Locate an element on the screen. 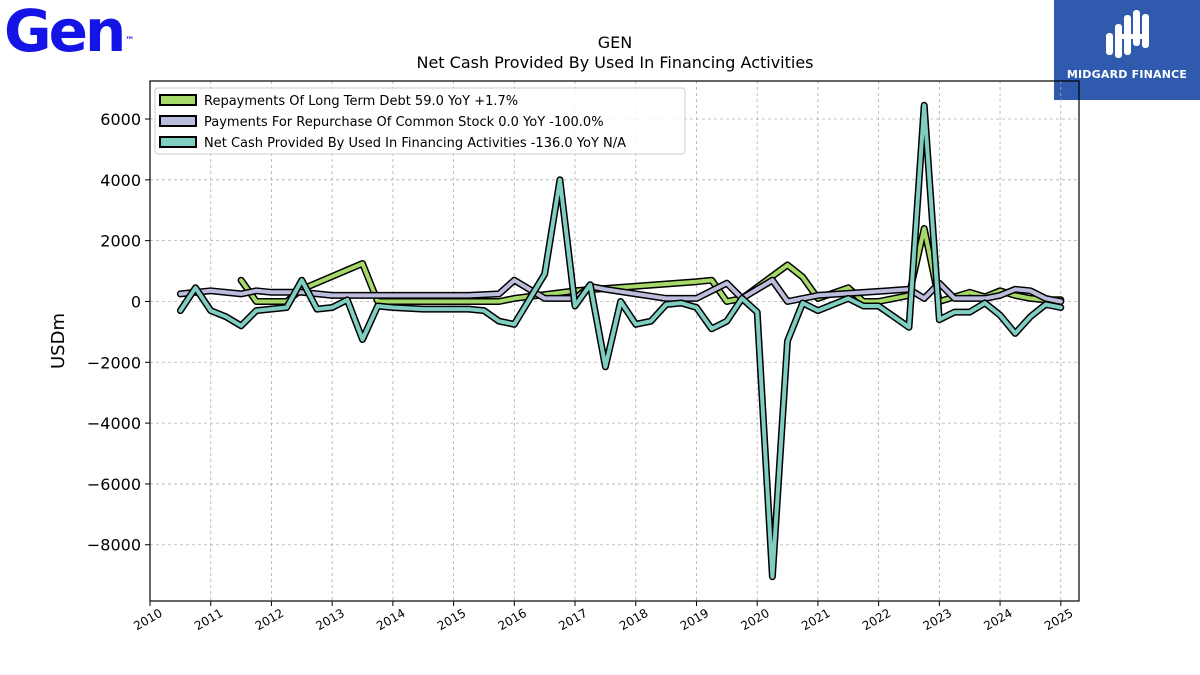 The width and height of the screenshot is (1200, 675). x-tick-label: 2012 is located at coordinates (269, 619).